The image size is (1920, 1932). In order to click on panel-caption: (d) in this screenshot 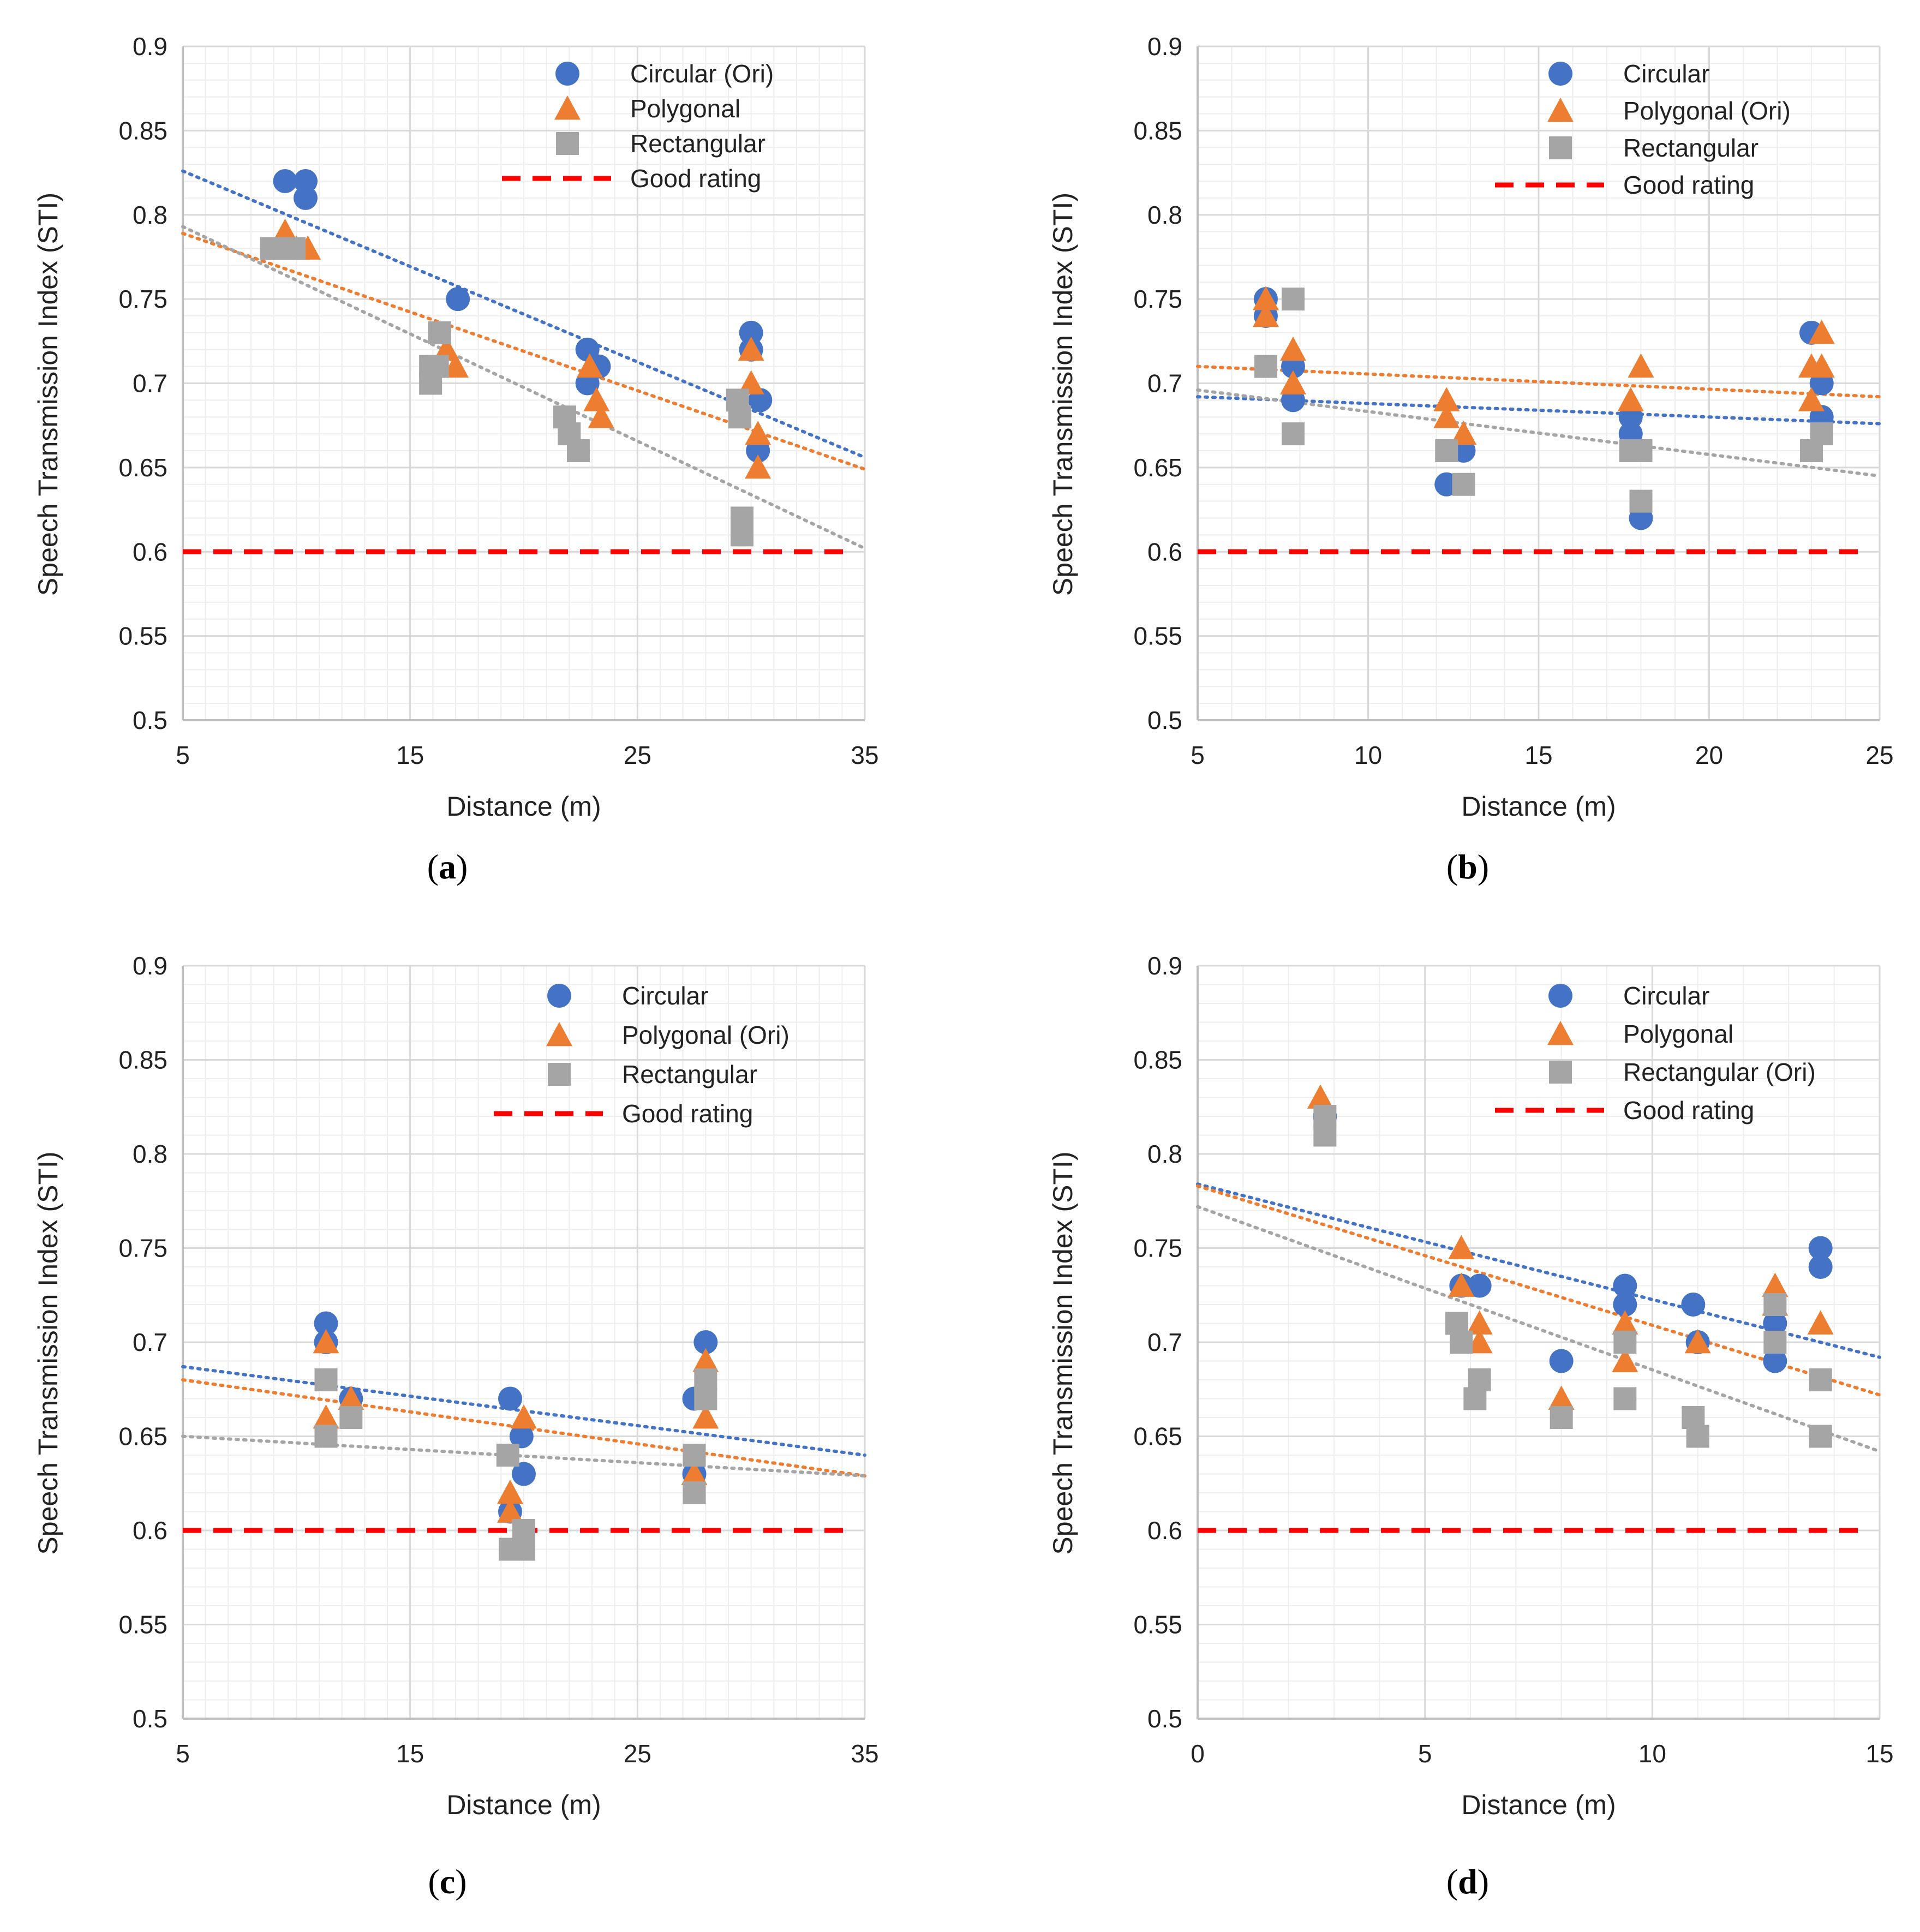, I will do `click(1467, 1882)`.